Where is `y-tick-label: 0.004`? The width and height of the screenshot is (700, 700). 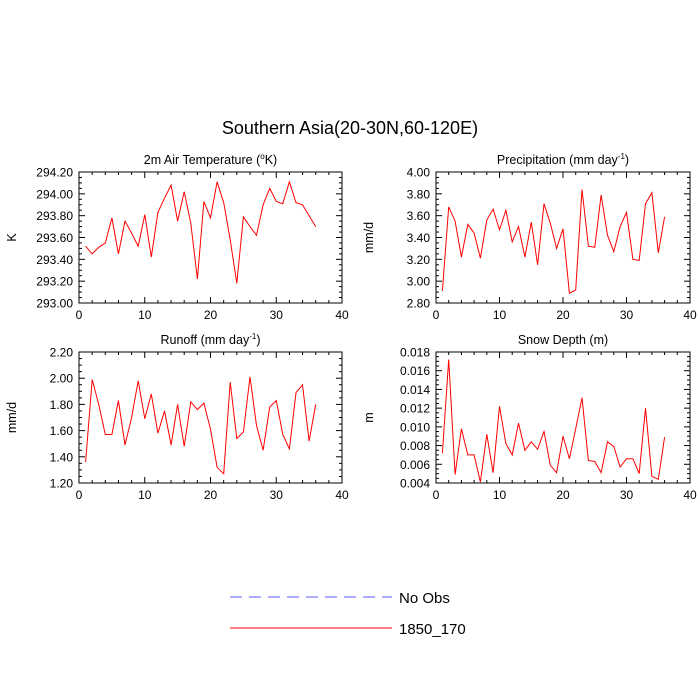 y-tick-label: 0.004 is located at coordinates (415, 484).